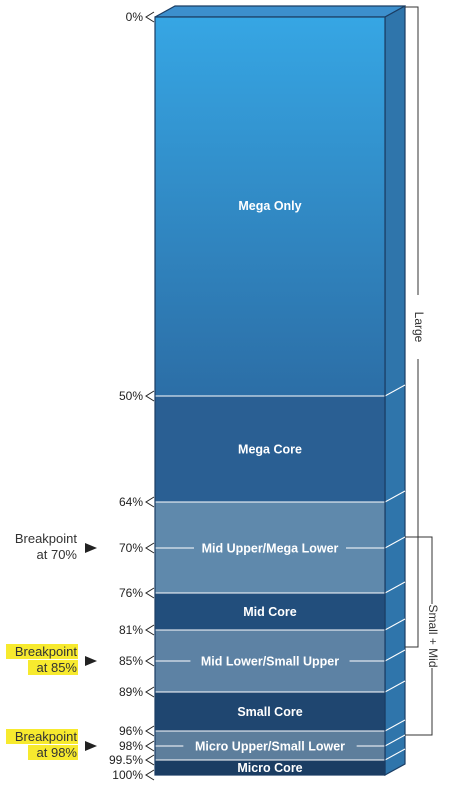 The image size is (470, 787). I want to click on segment-label: Mid Lower/Small Upper, so click(270, 662).